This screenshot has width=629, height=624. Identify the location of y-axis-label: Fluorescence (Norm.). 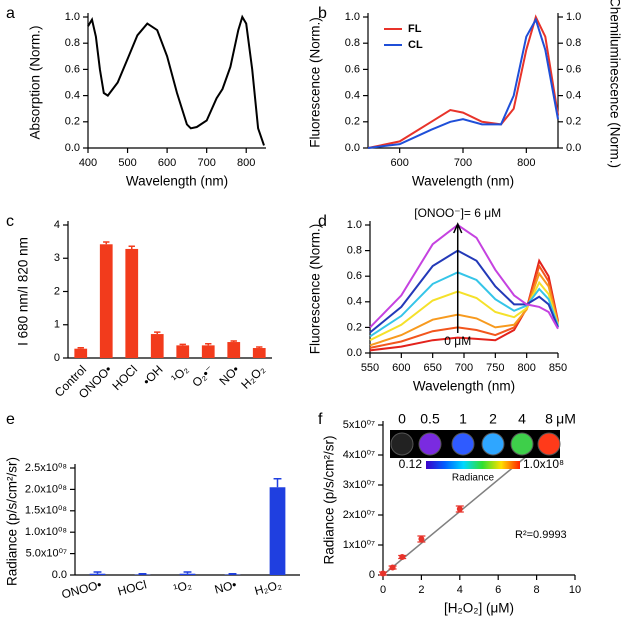
(315, 82).